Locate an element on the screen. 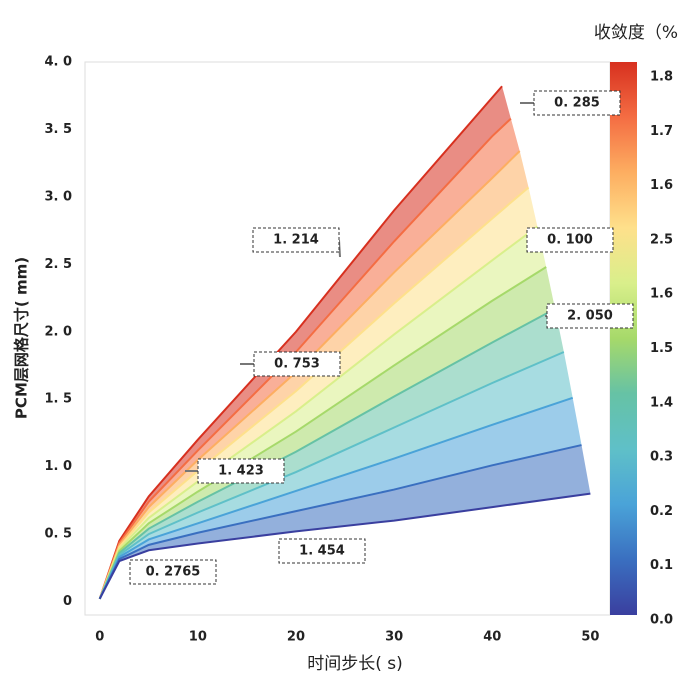 This screenshot has width=687, height=684. annotation: 0. 285 is located at coordinates (577, 103).